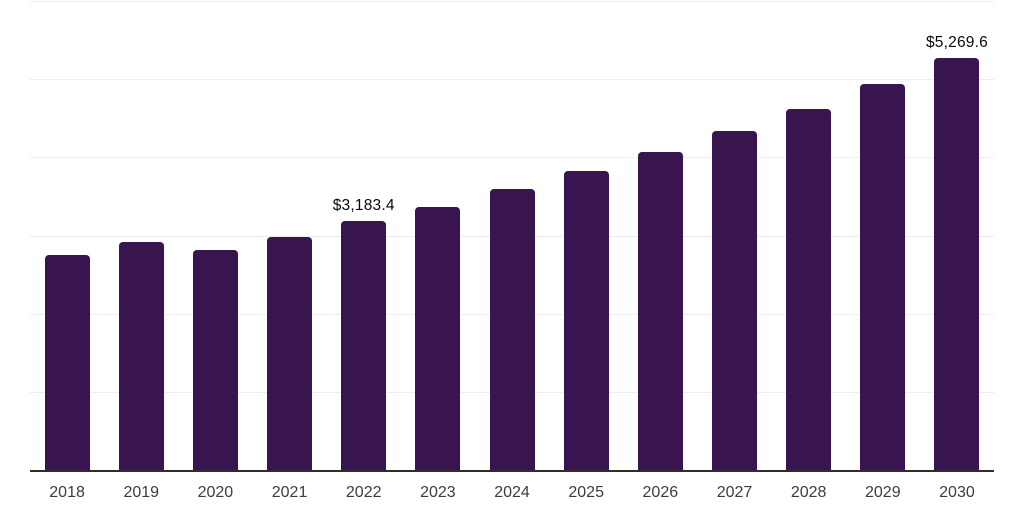 The image size is (1024, 512). What do you see at coordinates (957, 492) in the screenshot?
I see `x-tick-label-2030: 2030` at bounding box center [957, 492].